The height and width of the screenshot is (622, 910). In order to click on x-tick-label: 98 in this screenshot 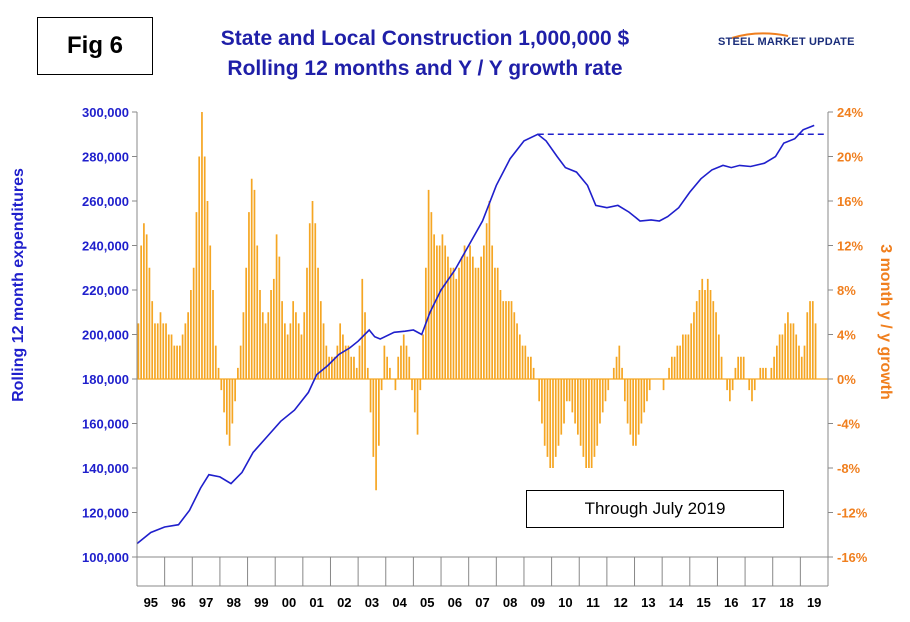, I will do `click(234, 602)`.